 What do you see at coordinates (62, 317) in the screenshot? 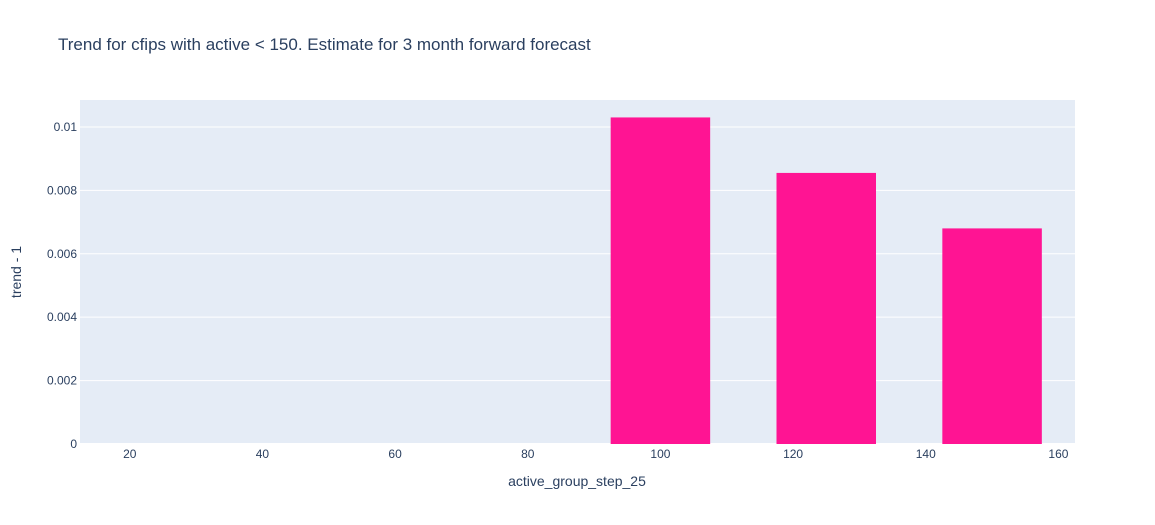
I see `y-tick-label: 0.004` at bounding box center [62, 317].